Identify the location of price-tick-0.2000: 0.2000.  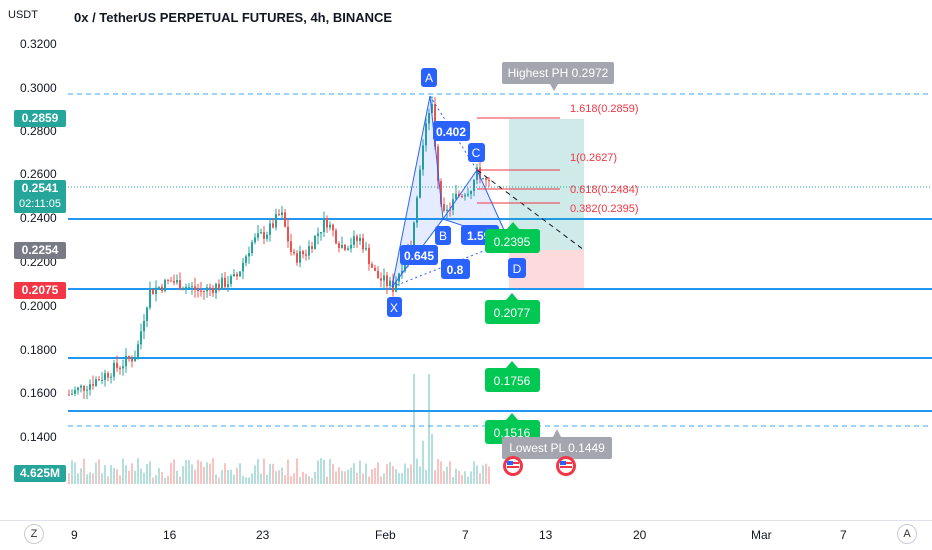
(38, 306).